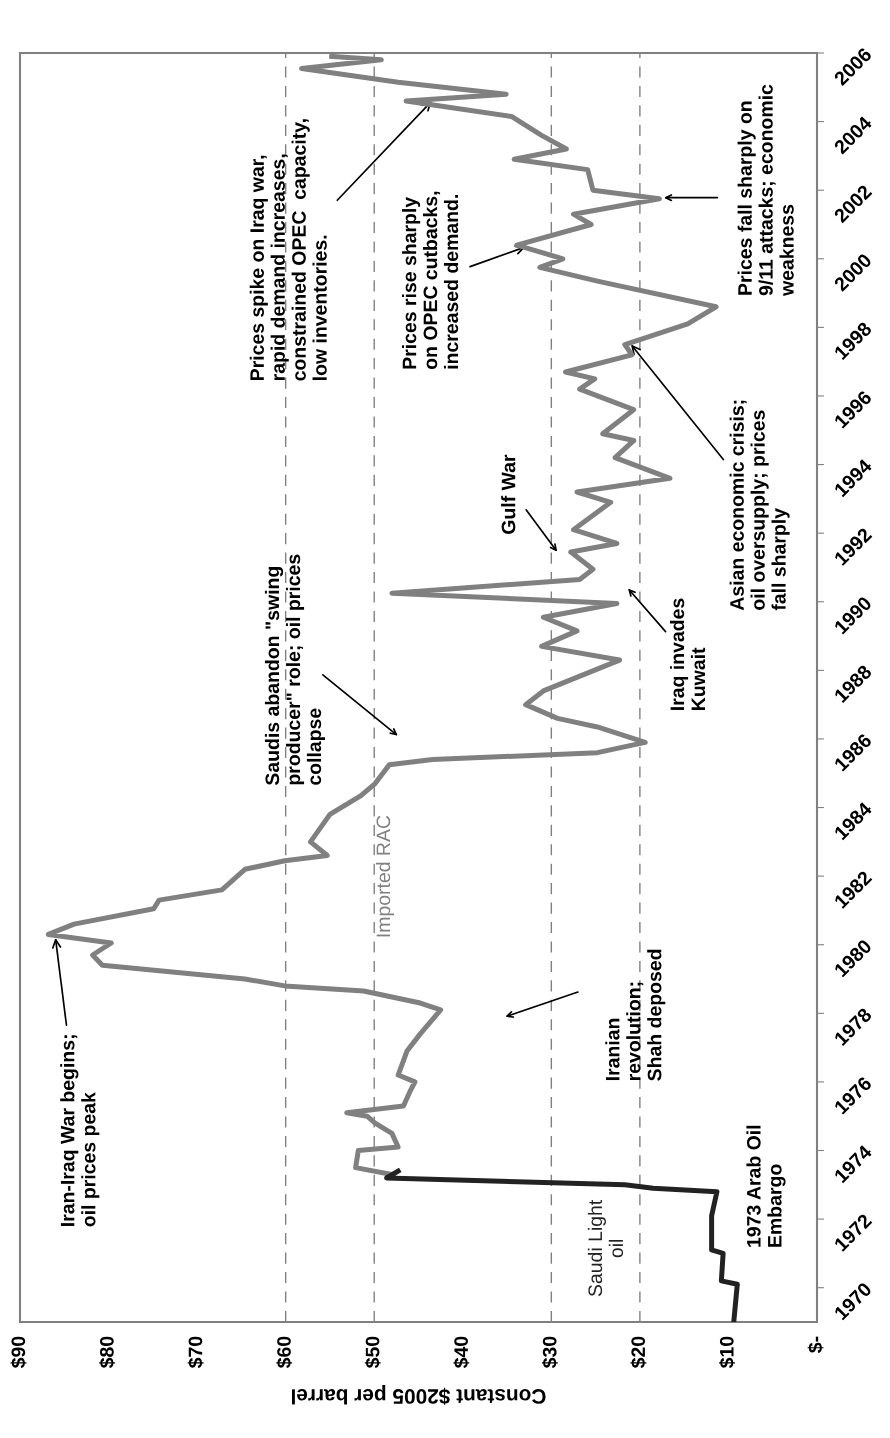  Describe the element at coordinates (638, 1352) in the screenshot. I see `x-tick-label: $20` at that location.